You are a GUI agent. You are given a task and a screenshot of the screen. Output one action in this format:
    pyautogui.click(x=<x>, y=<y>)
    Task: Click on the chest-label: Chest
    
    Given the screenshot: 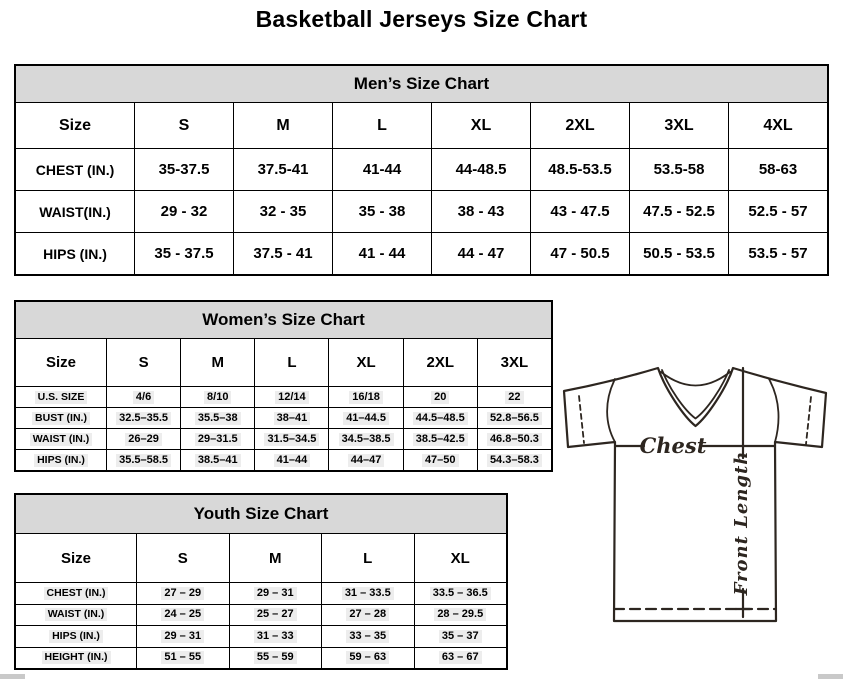 What is the action you would take?
    pyautogui.click(x=673, y=445)
    